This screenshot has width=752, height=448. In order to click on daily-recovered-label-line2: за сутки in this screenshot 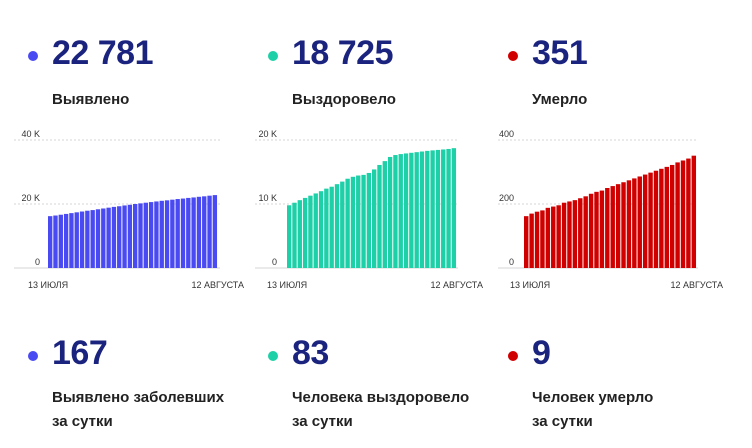, I will do `click(322, 421)`.